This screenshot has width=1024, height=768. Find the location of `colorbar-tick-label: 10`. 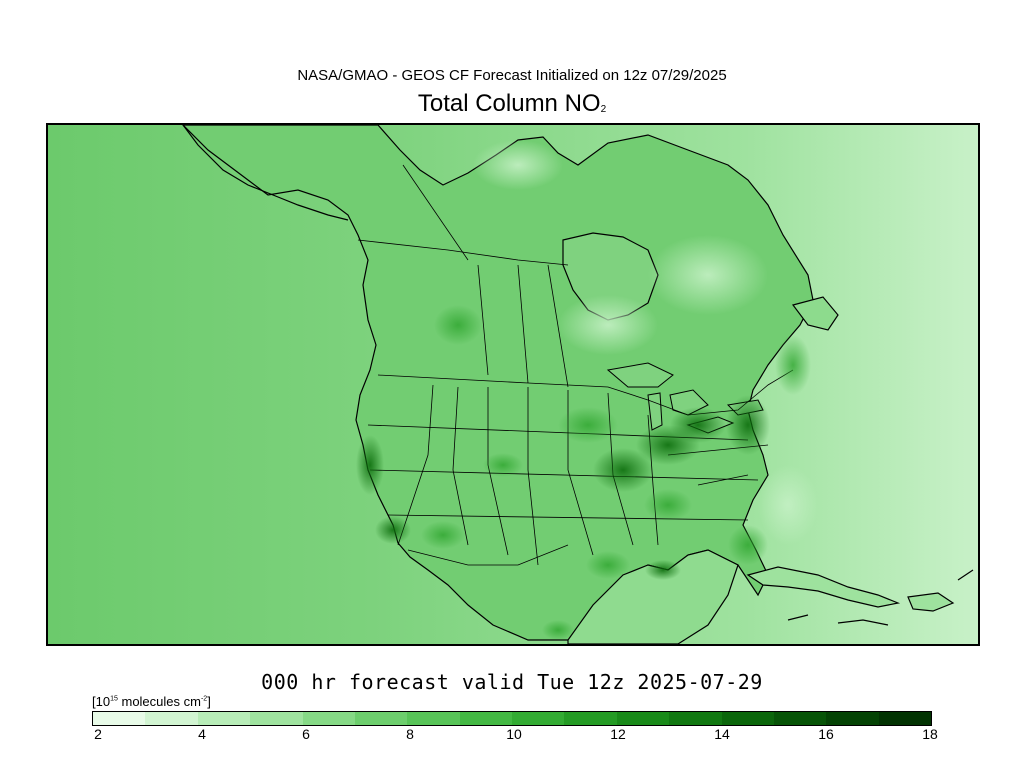

colorbar-tick-label: 10 is located at coordinates (514, 734).